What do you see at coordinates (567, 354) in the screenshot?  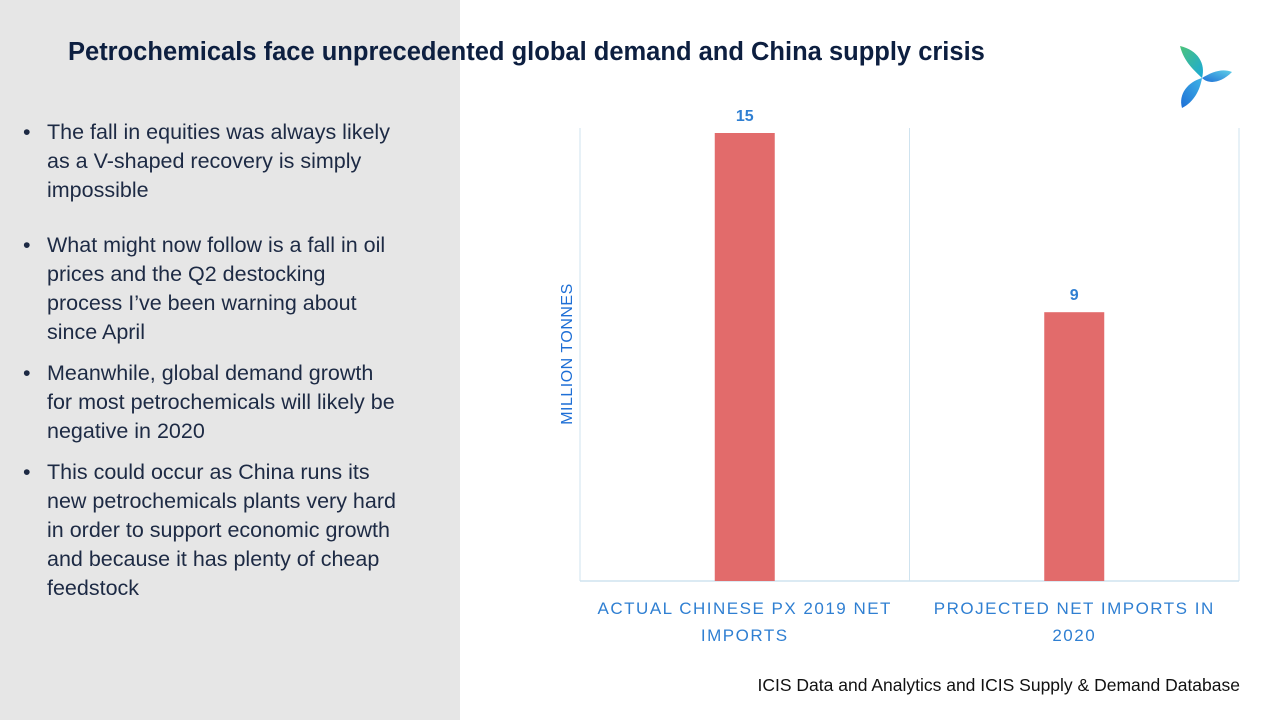 I see `y-axis-label: MILLION TONNES` at bounding box center [567, 354].